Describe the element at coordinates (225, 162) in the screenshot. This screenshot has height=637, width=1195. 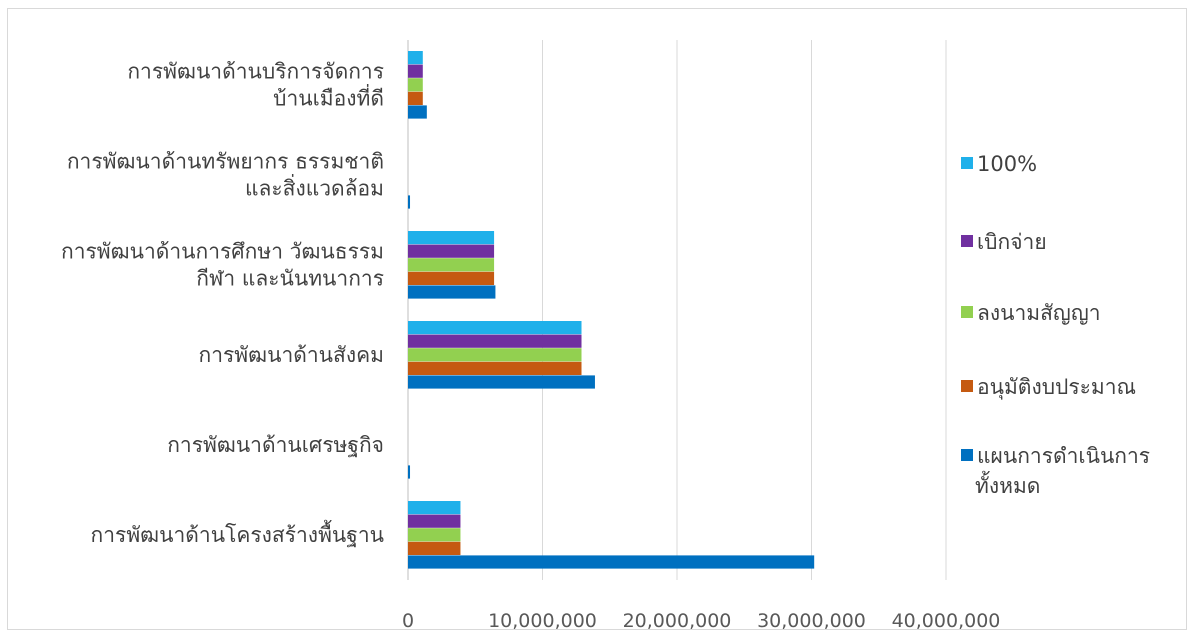
I see `category-label: การพัฒนาด้านทรัพยากร ธรรมชาติ` at that location.